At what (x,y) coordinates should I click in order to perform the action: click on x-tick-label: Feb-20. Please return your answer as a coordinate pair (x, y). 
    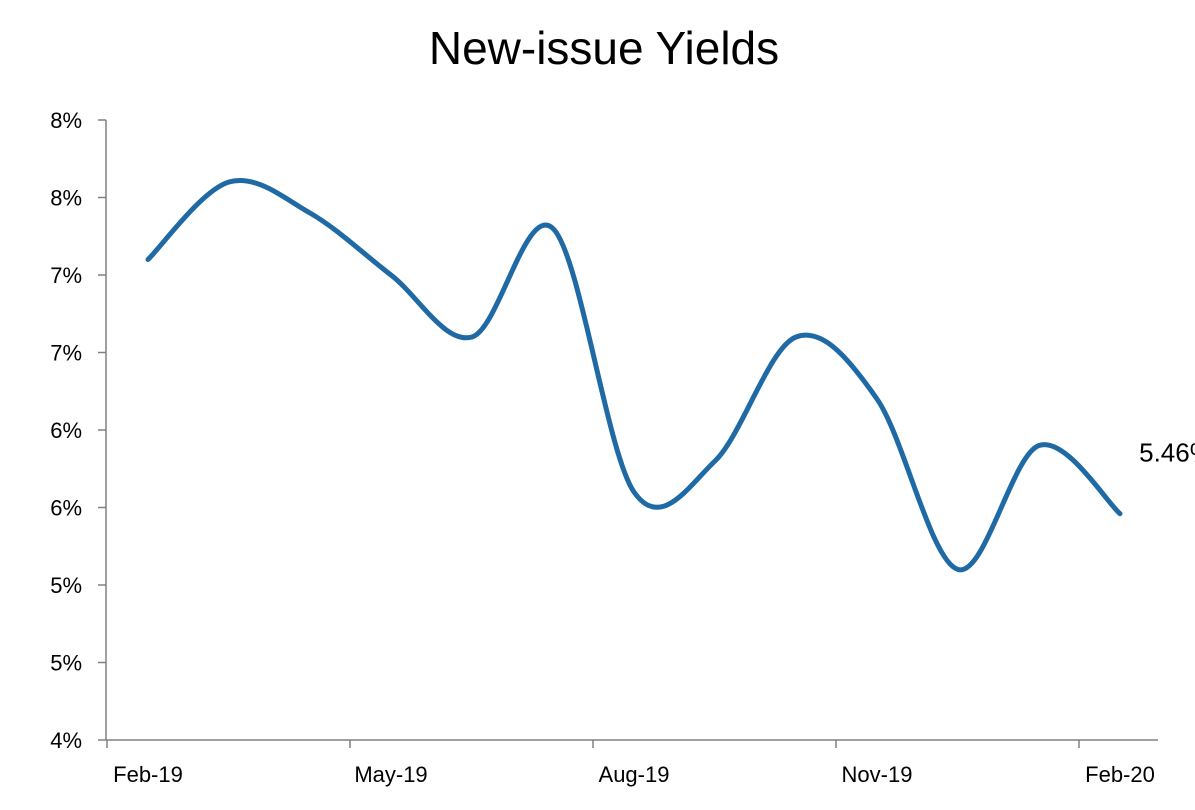
    Looking at the image, I should click on (1120, 774).